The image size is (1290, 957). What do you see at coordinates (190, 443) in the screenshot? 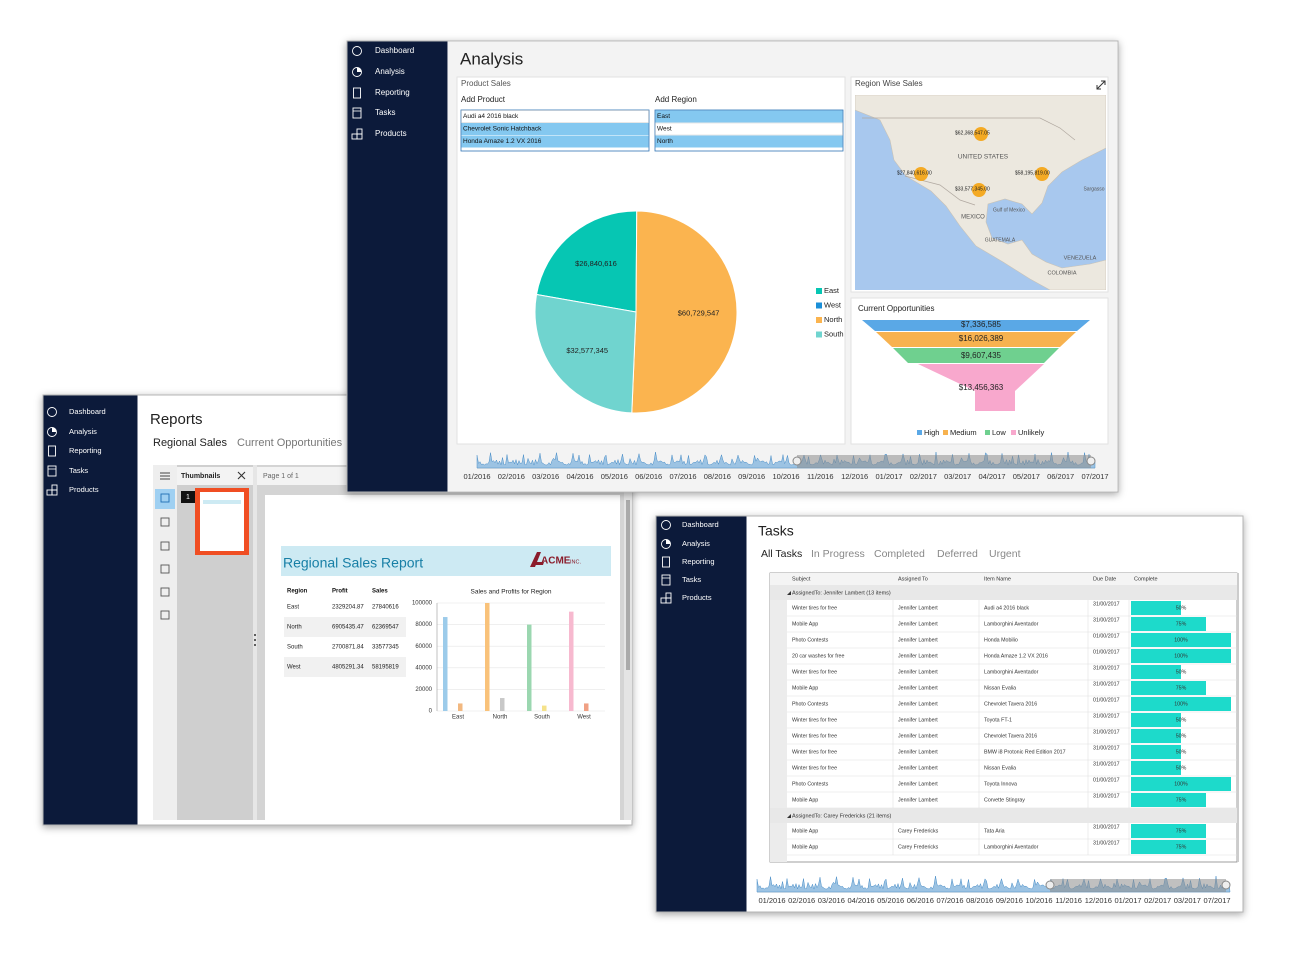
I see `tab: Regional Sales` at bounding box center [190, 443].